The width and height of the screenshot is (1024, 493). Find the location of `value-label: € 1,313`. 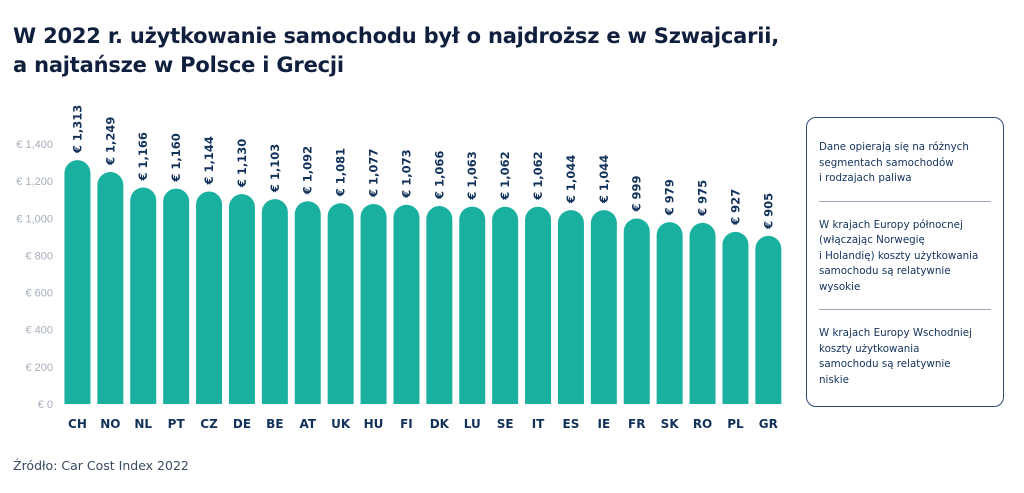

value-label: € 1,313 is located at coordinates (77, 129).